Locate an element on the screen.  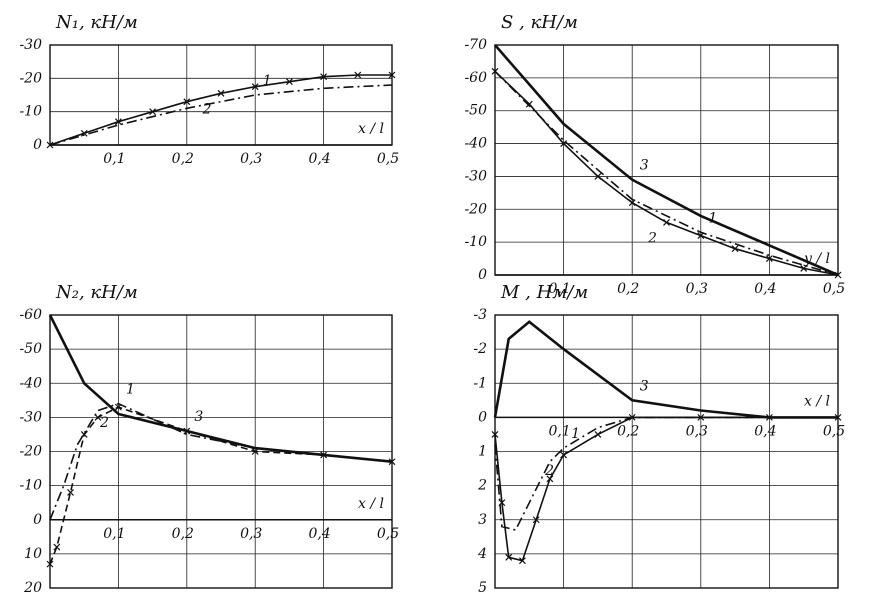
y-tick-label: -40 is located at coordinates (30, 383).